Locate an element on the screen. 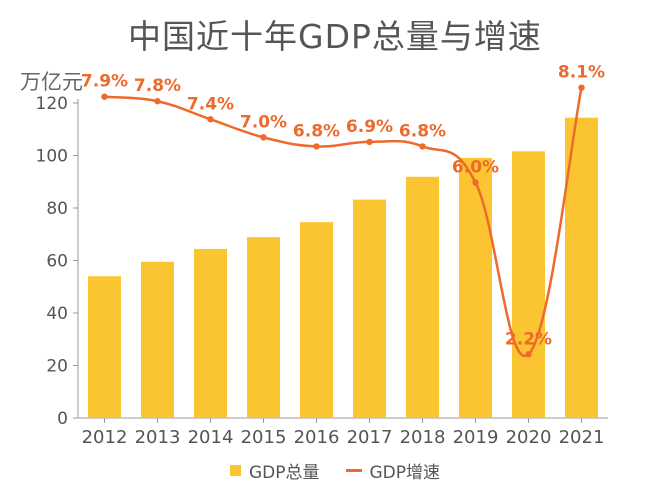 Image resolution: width=670 pixels, height=490 pixels. growth-point-2019 is located at coordinates (475, 182).